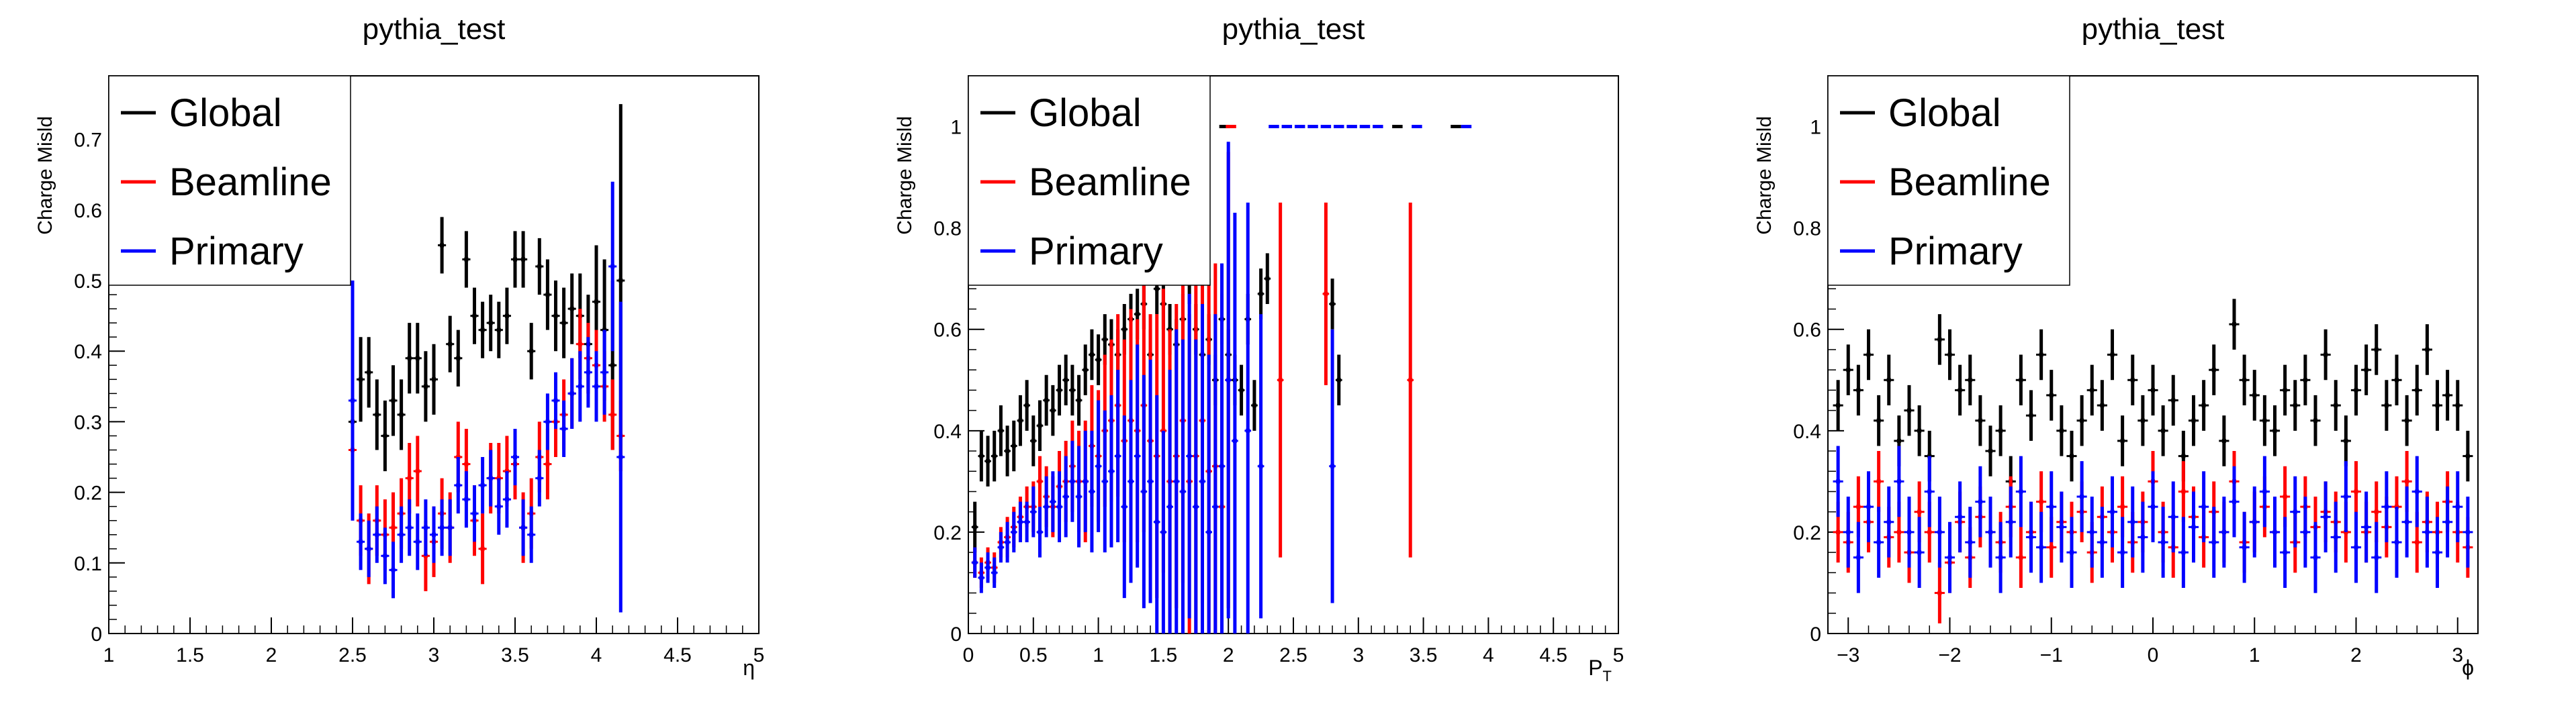 This screenshot has width=2576, height=706. What do you see at coordinates (1089, 180) in the screenshot?
I see `legend: Global Beamline Primary` at bounding box center [1089, 180].